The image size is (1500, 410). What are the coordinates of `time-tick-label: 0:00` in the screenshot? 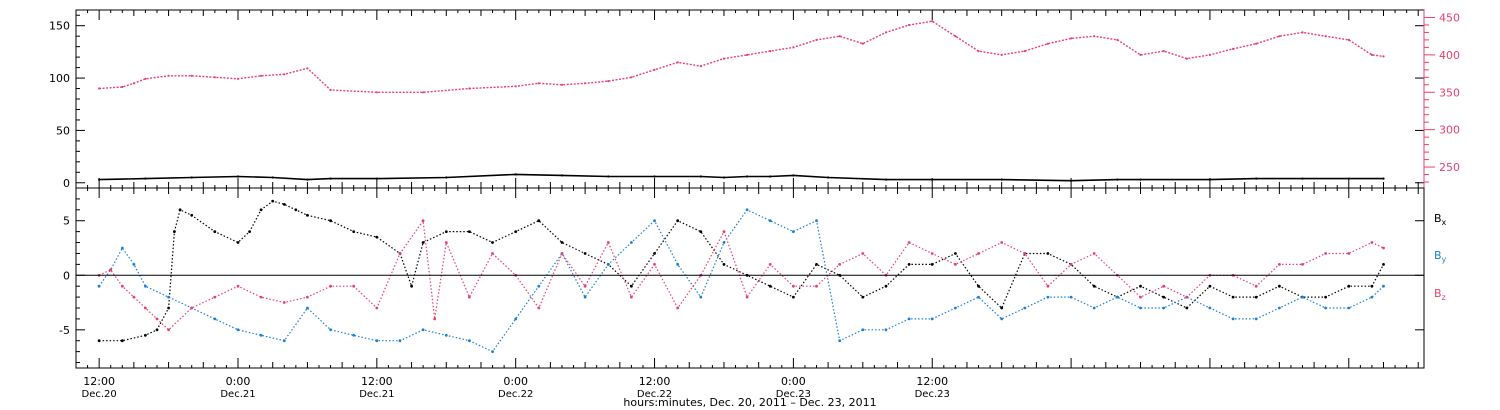 It's located at (515, 381).